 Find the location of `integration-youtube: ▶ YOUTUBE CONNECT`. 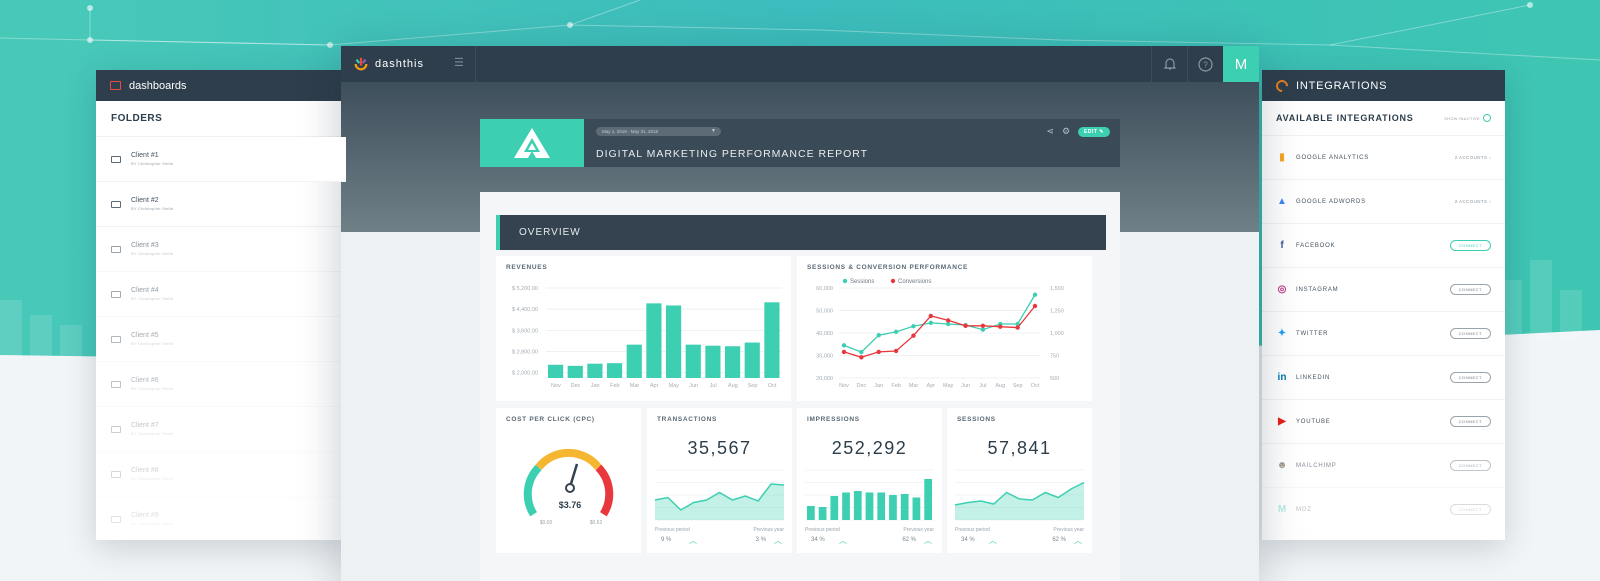

integration-youtube: ▶ YOUTUBE CONNECT is located at coordinates (1383, 422).